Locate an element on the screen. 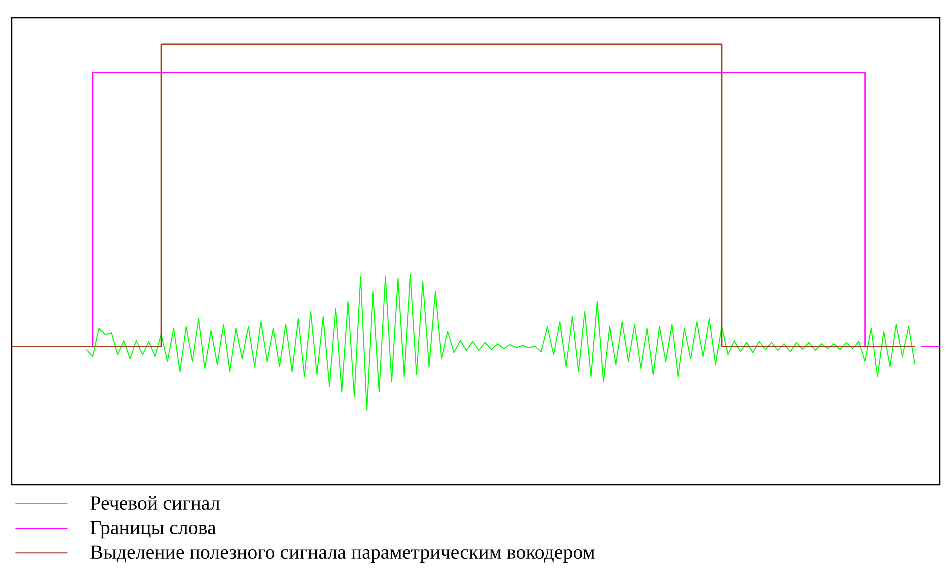  legend-label: Речевой сигнал is located at coordinates (155, 503).